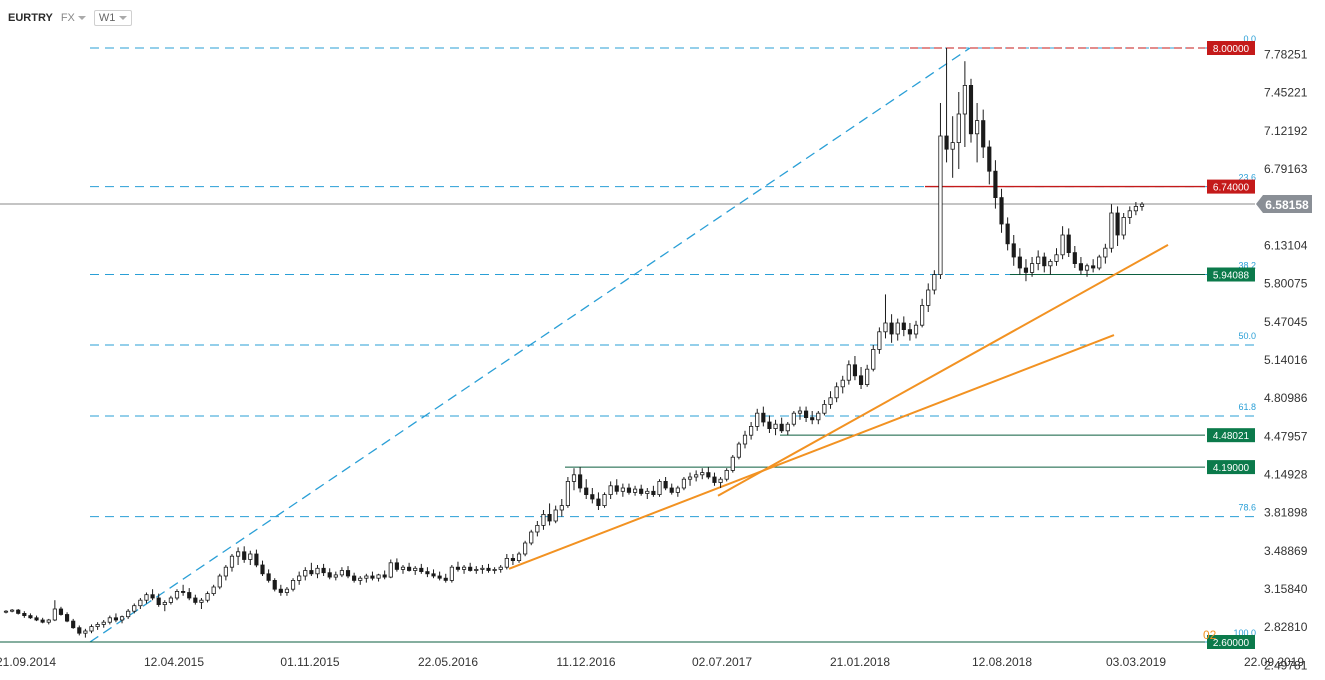 The height and width of the screenshot is (680, 1325). Describe the element at coordinates (113, 18) in the screenshot. I see `timeframe-selector: W1` at that location.